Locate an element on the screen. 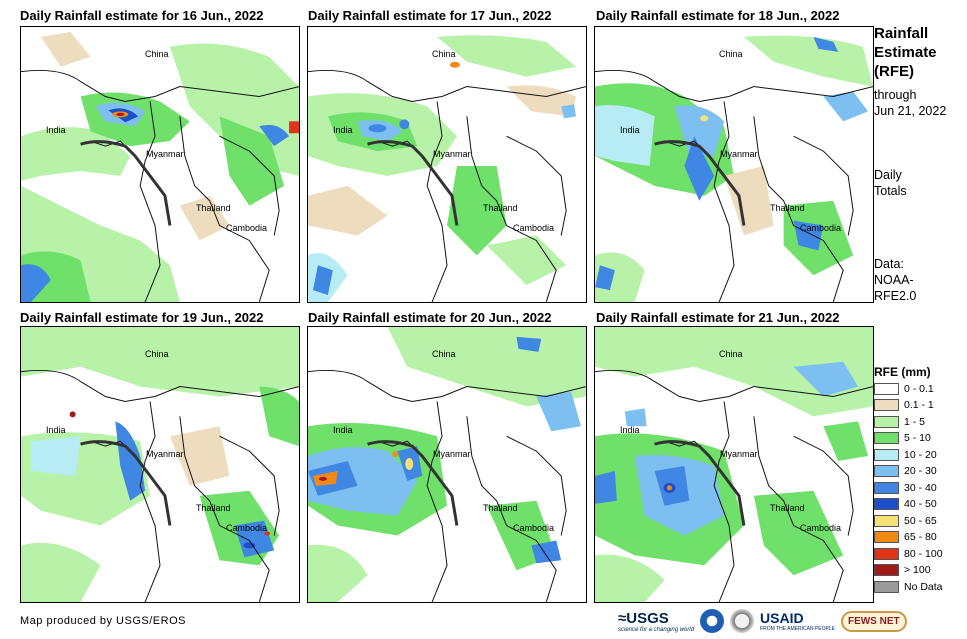  legend-label: 0.1 - 1 is located at coordinates (919, 405).